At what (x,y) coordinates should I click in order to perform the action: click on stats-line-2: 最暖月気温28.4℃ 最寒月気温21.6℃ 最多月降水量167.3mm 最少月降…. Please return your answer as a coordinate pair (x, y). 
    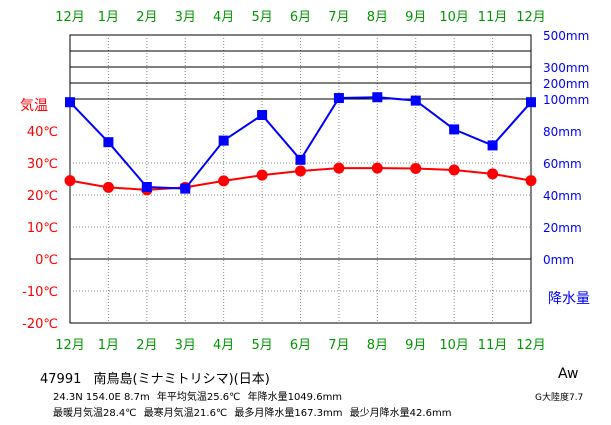
    Looking at the image, I should click on (254, 411).